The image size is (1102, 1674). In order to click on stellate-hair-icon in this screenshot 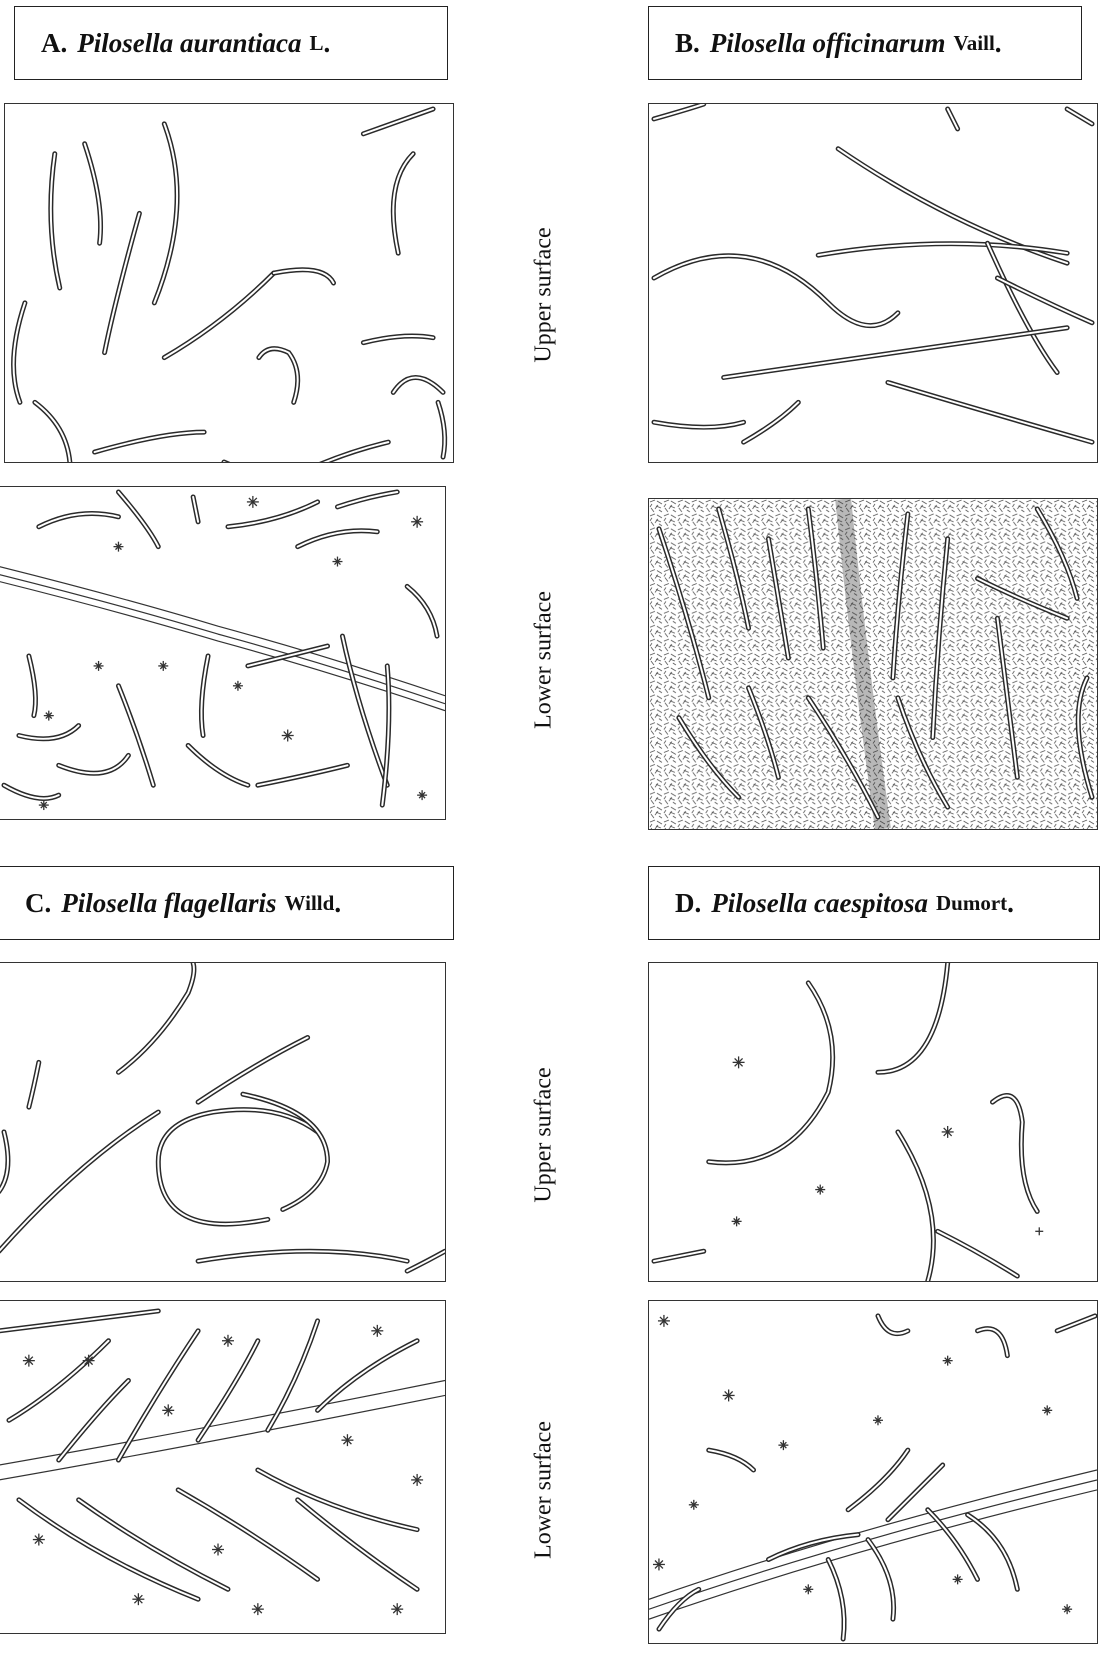, I will do `click(233, 653)`.